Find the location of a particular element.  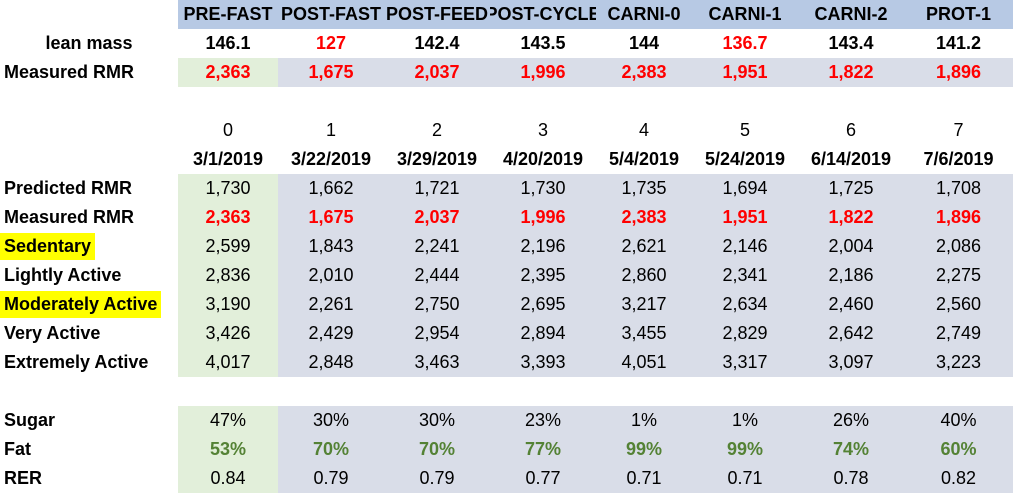

index-cell: 4 is located at coordinates (643, 130).